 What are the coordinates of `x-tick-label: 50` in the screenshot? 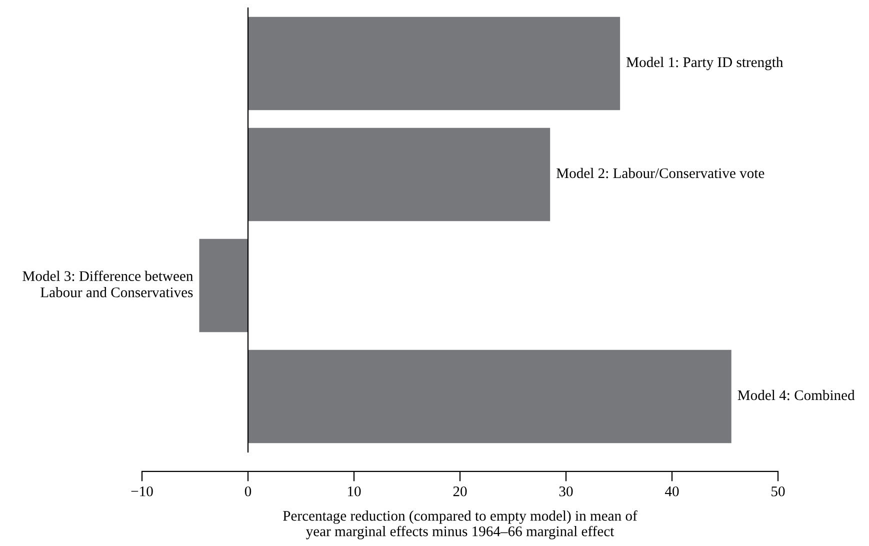 It's located at (778, 491).